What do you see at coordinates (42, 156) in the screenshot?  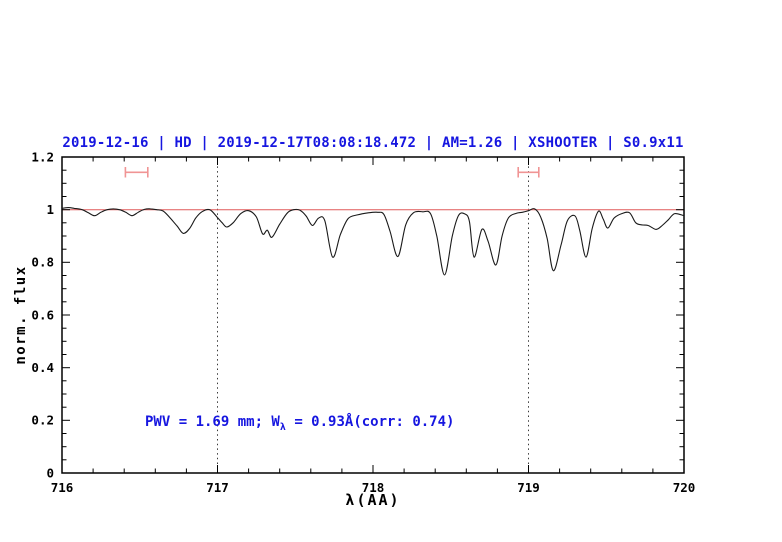 I see `y-tick-label: 1.2` at bounding box center [42, 156].